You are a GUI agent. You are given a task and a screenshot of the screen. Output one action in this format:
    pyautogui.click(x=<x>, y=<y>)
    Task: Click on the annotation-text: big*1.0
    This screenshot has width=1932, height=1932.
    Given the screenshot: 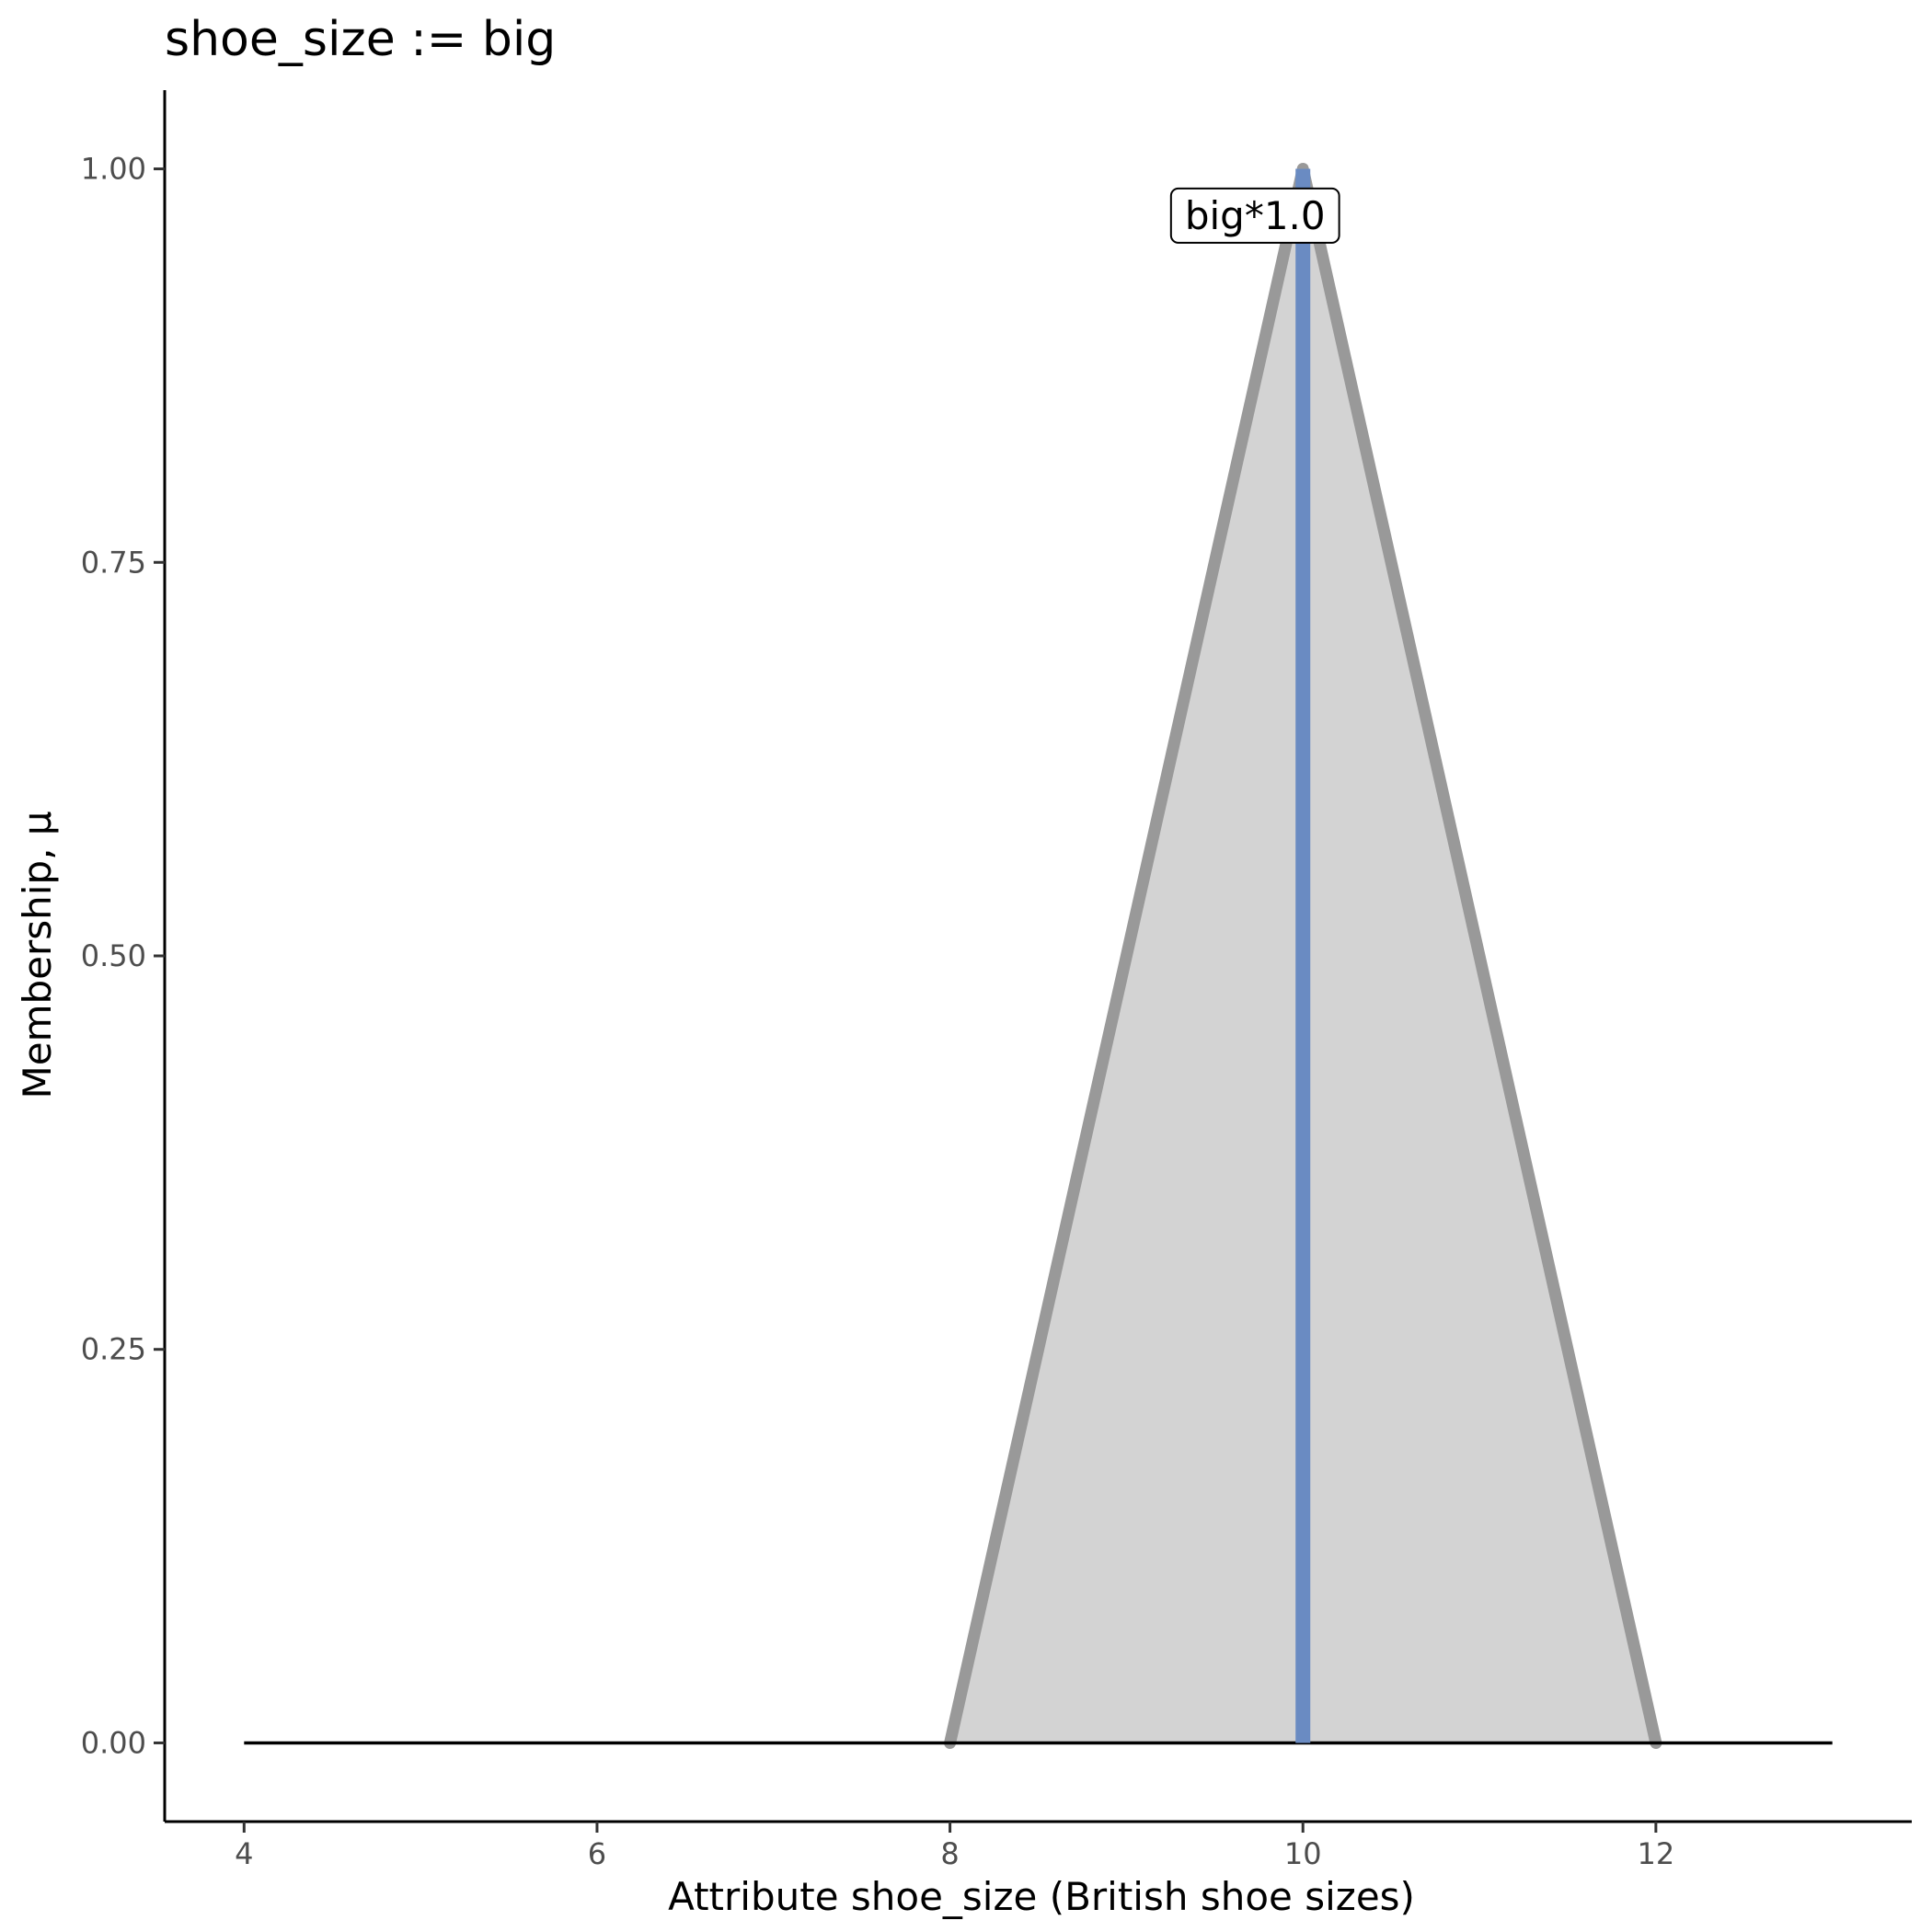 What is the action you would take?
    pyautogui.click(x=1255, y=215)
    